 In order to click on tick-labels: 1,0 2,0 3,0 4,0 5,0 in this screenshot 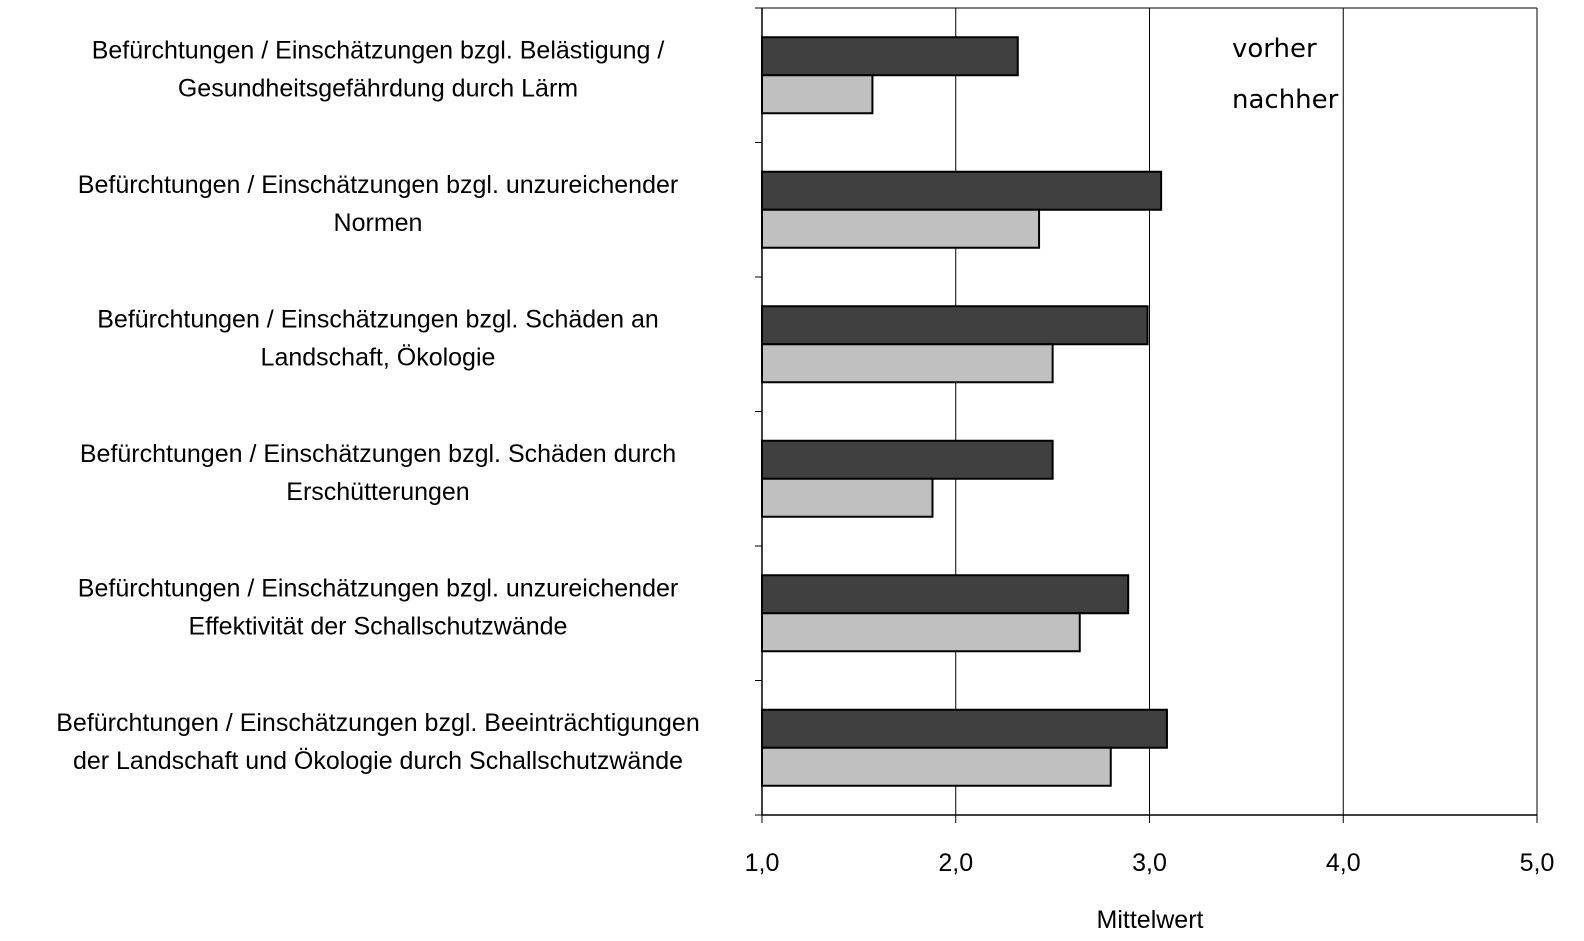, I will do `click(1150, 863)`.